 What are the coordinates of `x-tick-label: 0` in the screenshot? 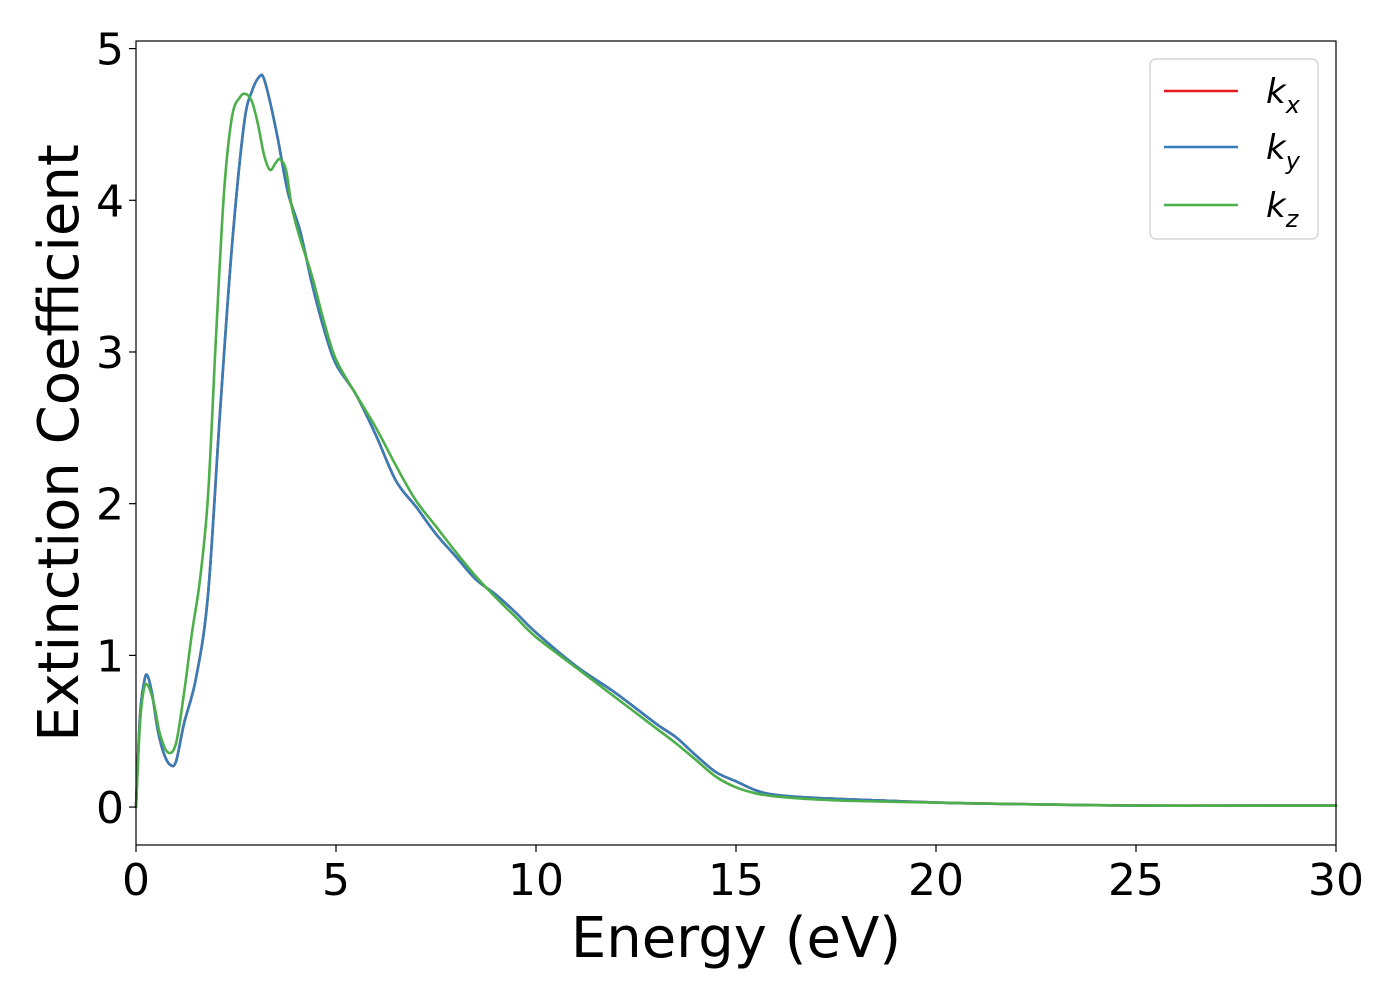 It's located at (136, 880).